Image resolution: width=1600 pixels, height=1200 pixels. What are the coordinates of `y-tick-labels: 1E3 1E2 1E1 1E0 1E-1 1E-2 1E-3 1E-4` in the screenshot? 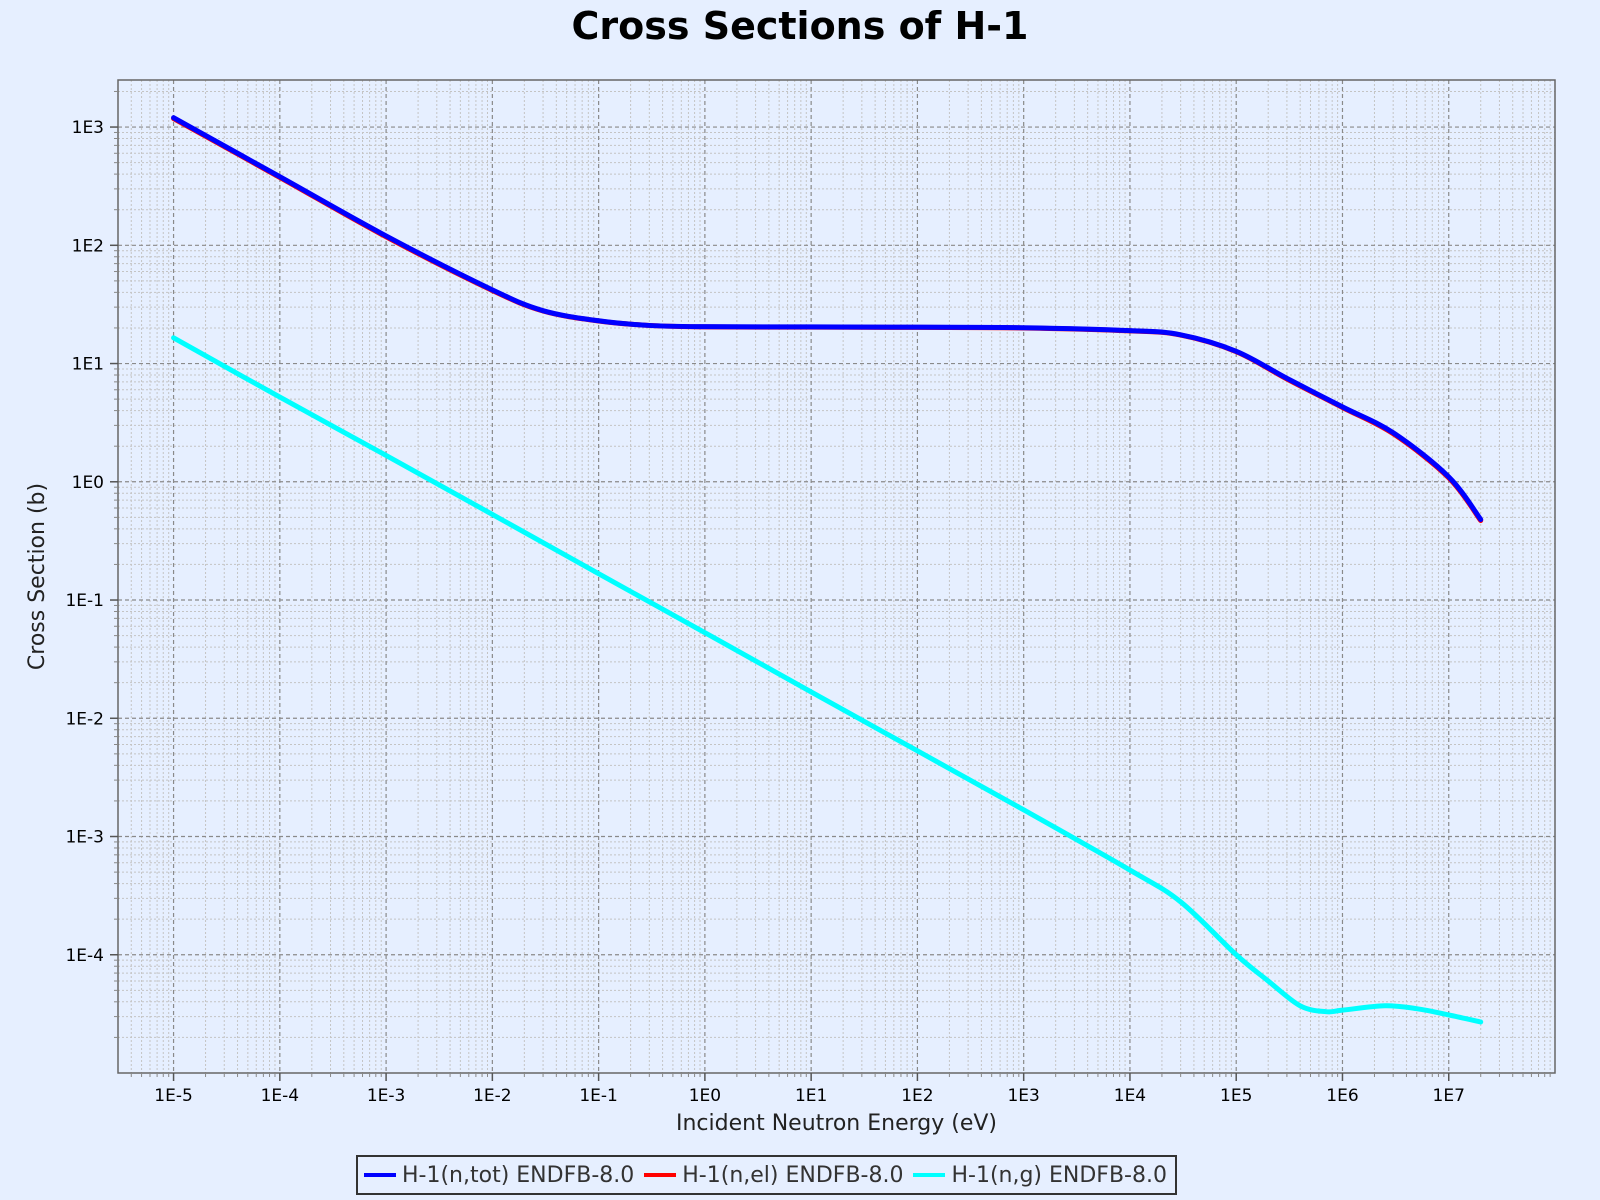 It's located at (84, 542).